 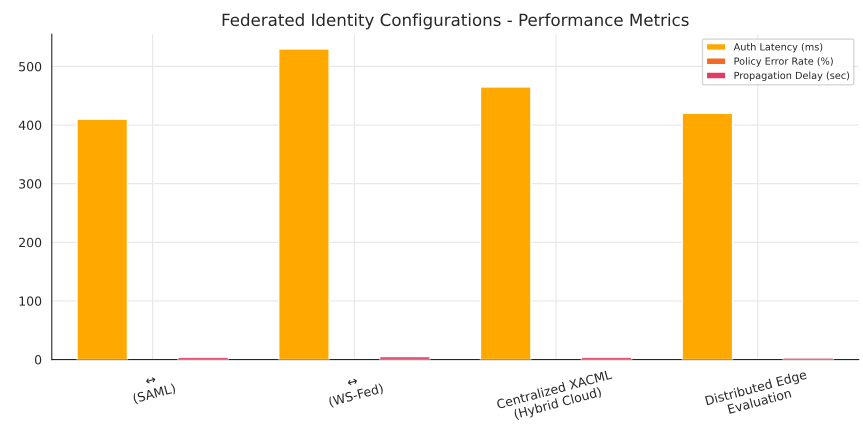 What do you see at coordinates (783, 62) in the screenshot?
I see `legend-label: Policy Error Rate (%)` at bounding box center [783, 62].